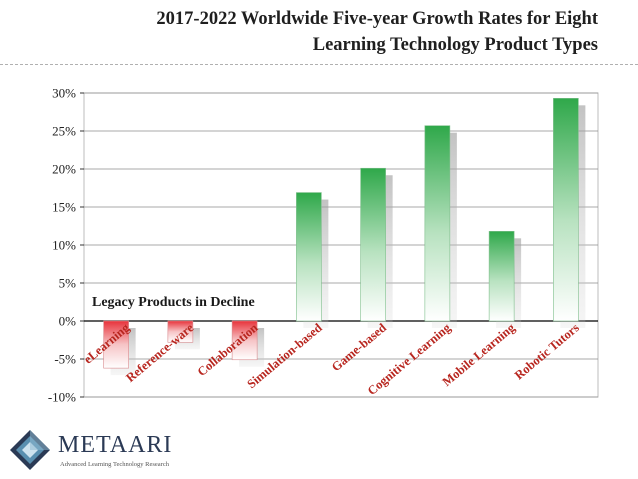 Image resolution: width=638 pixels, height=479 pixels. What do you see at coordinates (455, 45) in the screenshot?
I see `title-line-2: Learning Technology Product Types` at bounding box center [455, 45].